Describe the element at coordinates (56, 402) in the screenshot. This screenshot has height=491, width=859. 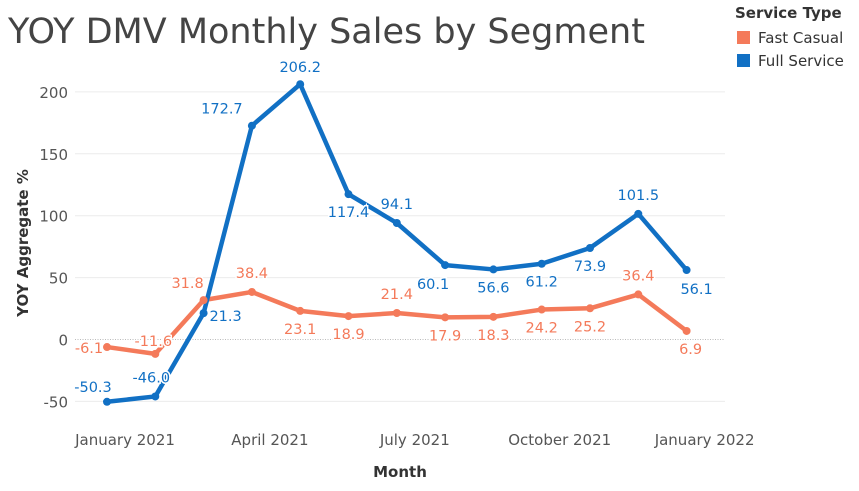
I see `y-tick-label: -50` at that location.